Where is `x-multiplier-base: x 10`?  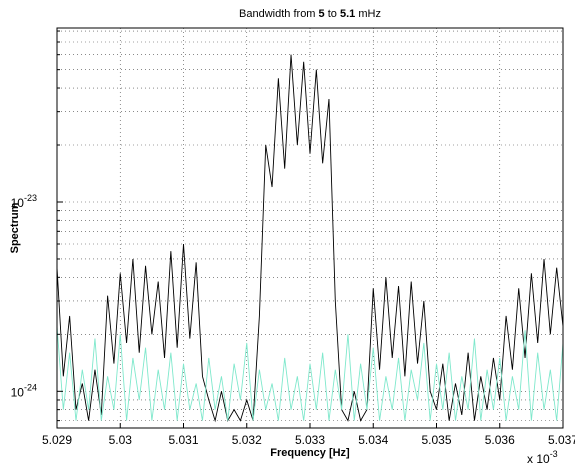
x-multiplier-base: x 10 is located at coordinates (538, 459).